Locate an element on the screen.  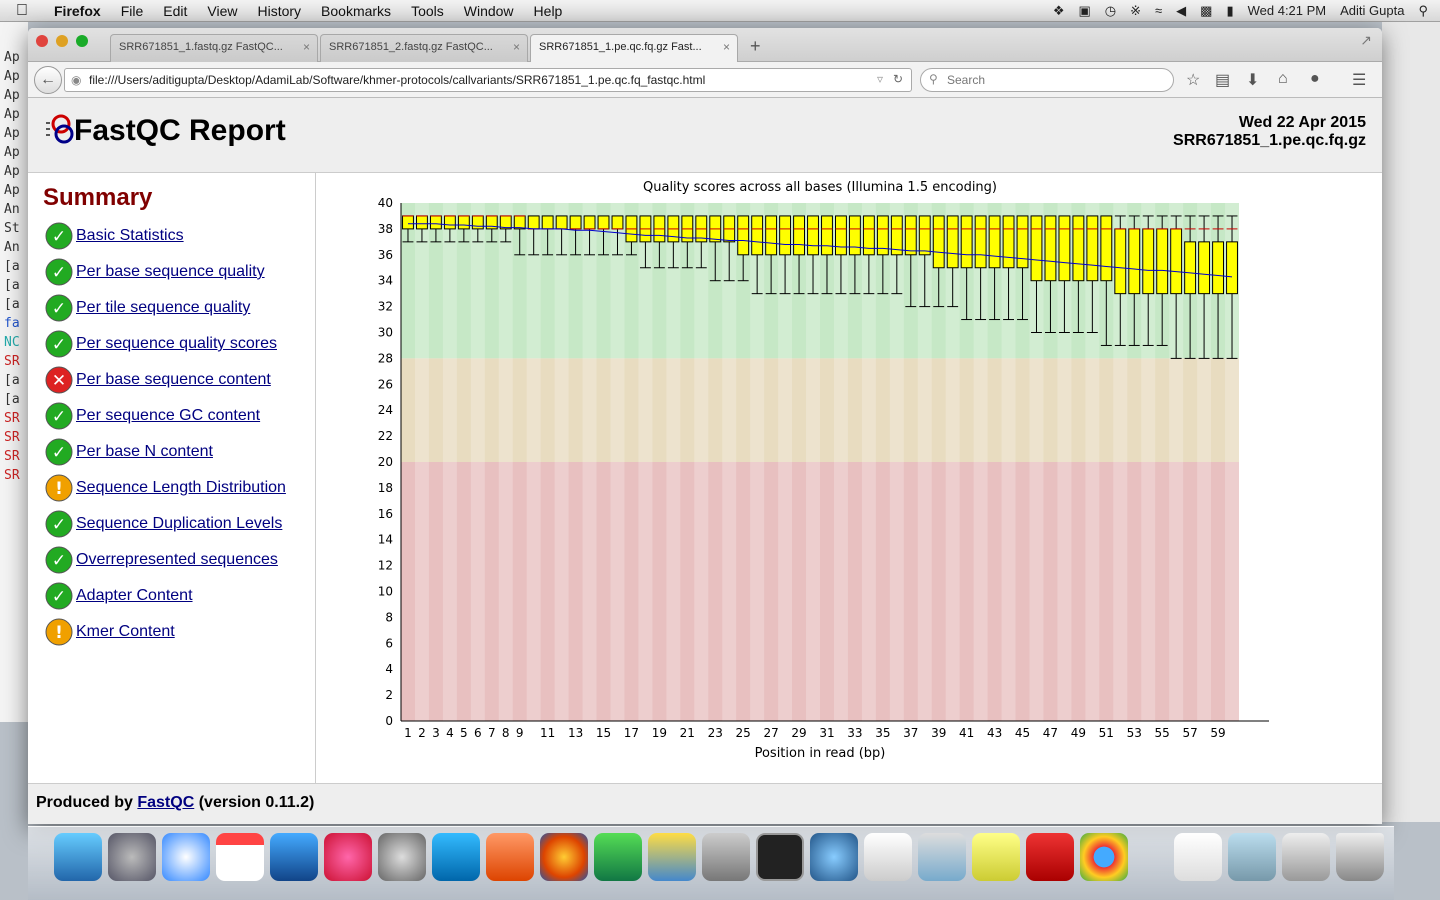
calendar-icon is located at coordinates (240, 857).